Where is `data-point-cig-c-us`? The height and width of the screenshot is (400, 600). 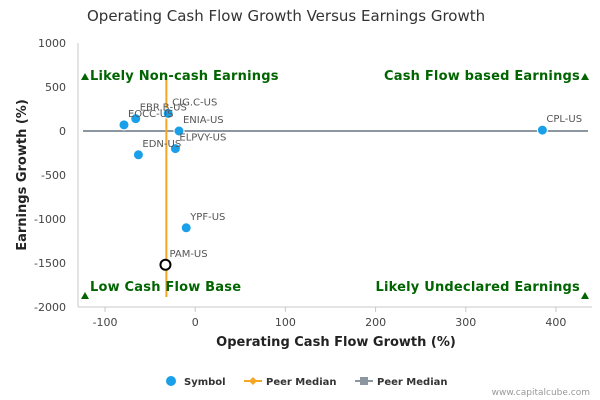
data-point-cig-c-us is located at coordinates (168, 113).